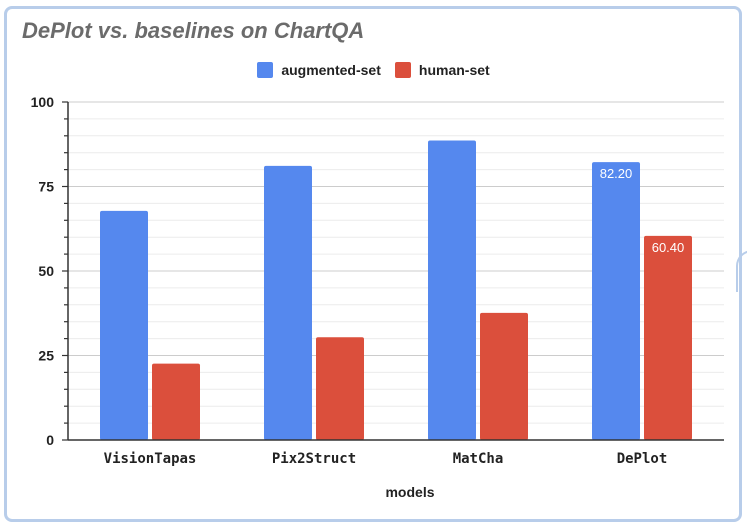  What do you see at coordinates (46, 356) in the screenshot?
I see `y-tick-label: 25` at bounding box center [46, 356].